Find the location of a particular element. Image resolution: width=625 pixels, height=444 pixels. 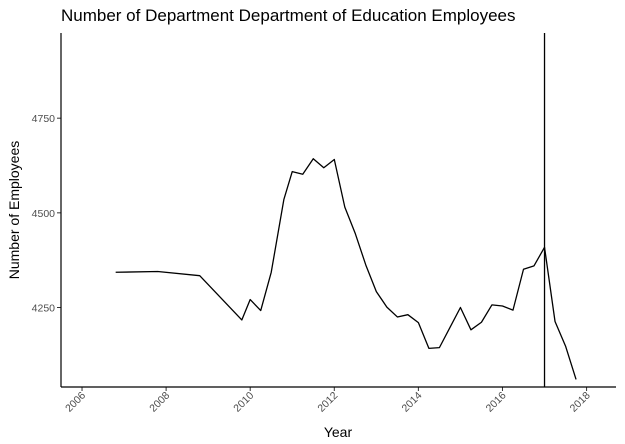

x-axis-title: Year is located at coordinates (338, 432).